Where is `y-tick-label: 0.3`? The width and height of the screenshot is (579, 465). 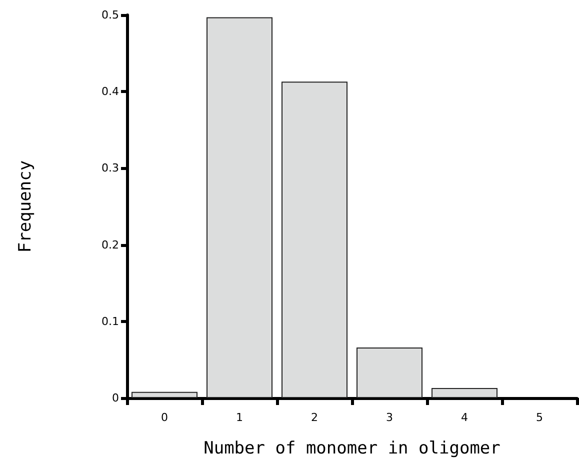
y-tick-label: 0.3 is located at coordinates (110, 168).